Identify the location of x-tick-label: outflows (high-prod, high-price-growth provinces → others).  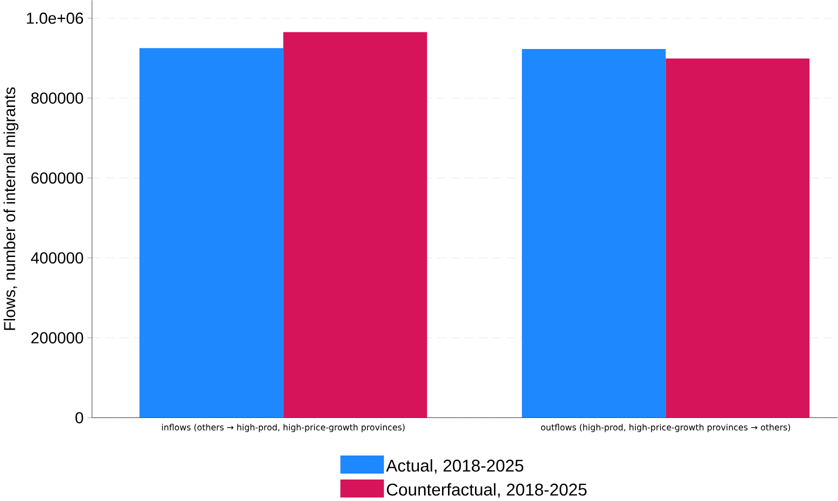
(665, 428).